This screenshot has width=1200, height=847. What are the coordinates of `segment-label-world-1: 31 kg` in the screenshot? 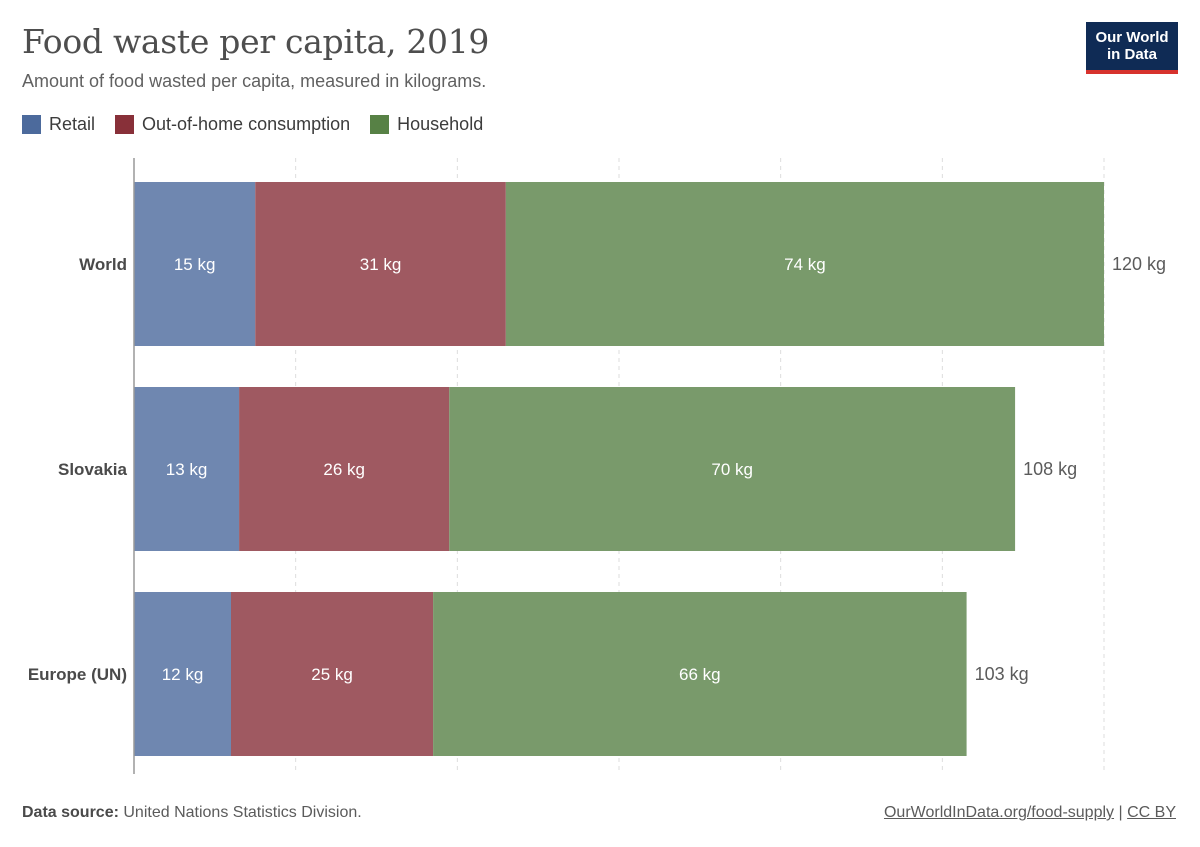 It's located at (381, 264).